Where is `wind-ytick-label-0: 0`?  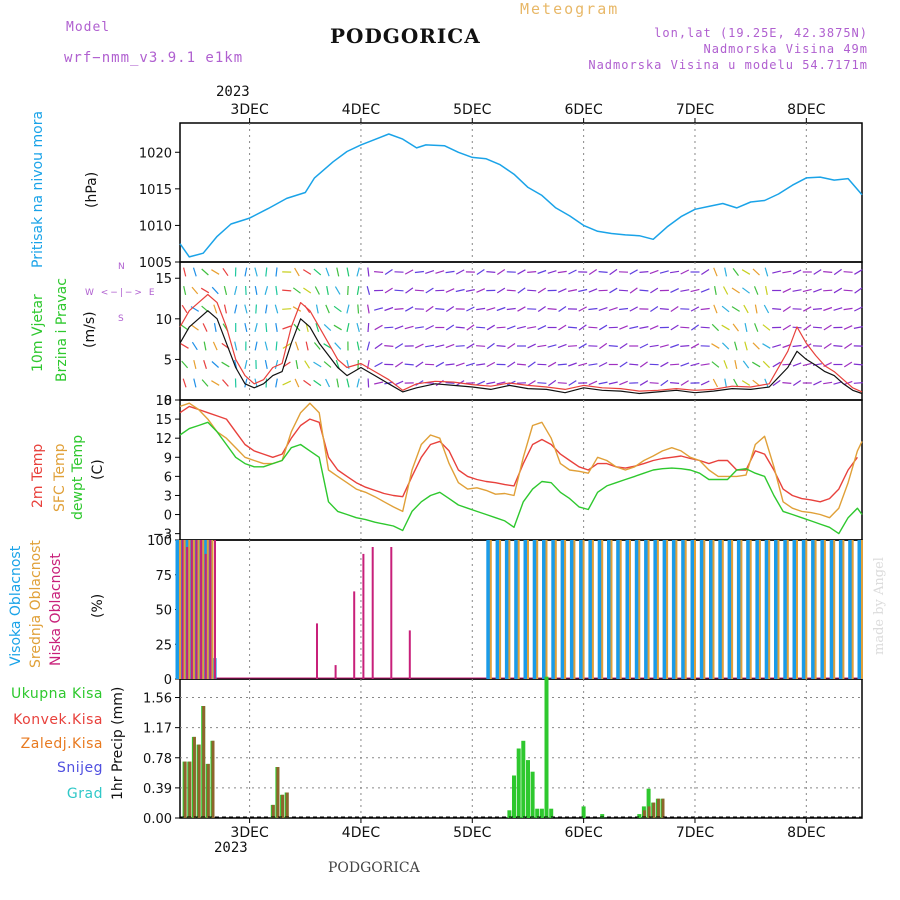
wind-ytick-label-0: 0 is located at coordinates (168, 401).